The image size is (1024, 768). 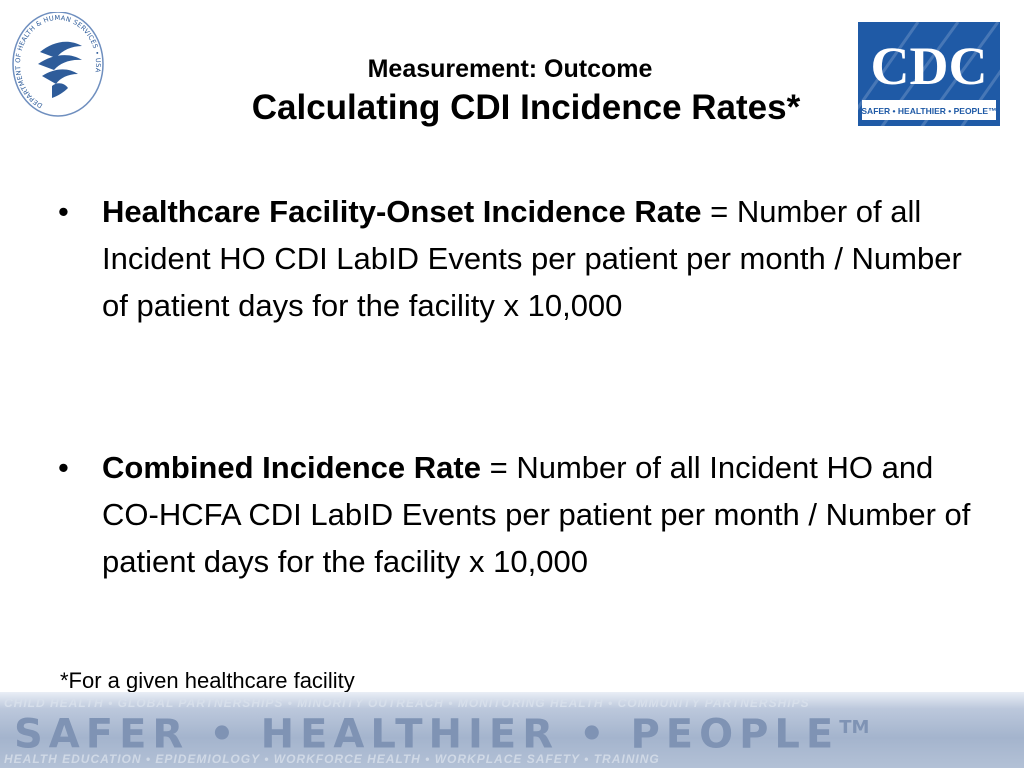 I want to click on slide-subtitle: Measurement: Outcome, so click(x=510, y=69).